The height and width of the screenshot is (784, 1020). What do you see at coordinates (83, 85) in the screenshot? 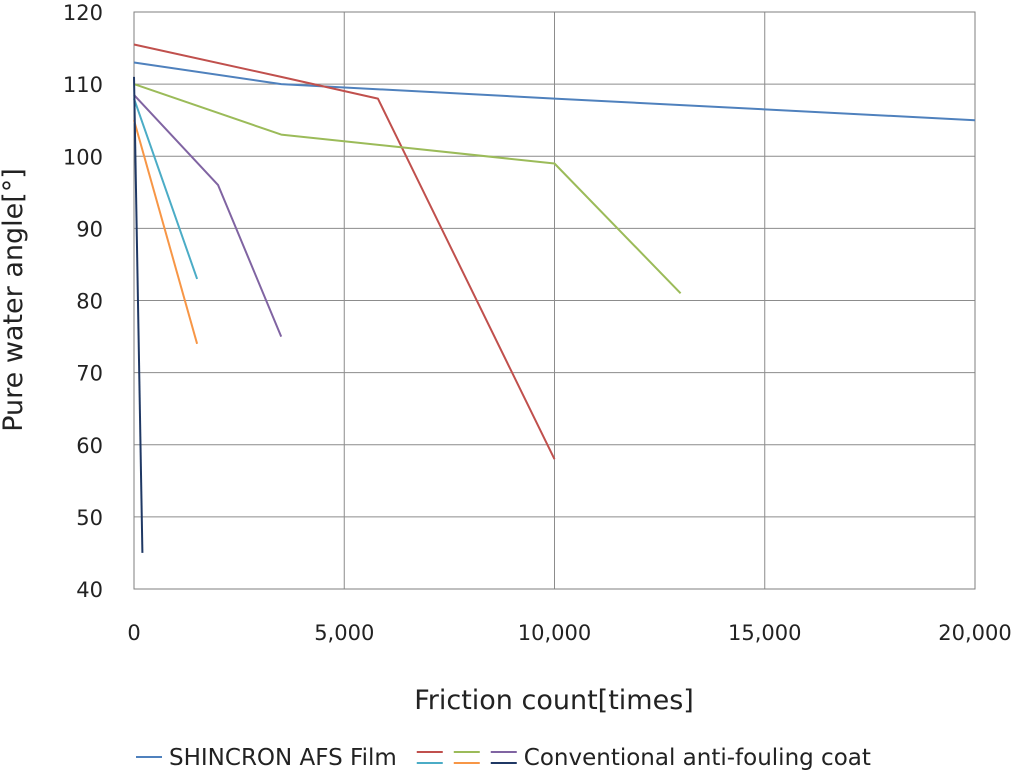
I see `y-tick-label: 110` at bounding box center [83, 85].